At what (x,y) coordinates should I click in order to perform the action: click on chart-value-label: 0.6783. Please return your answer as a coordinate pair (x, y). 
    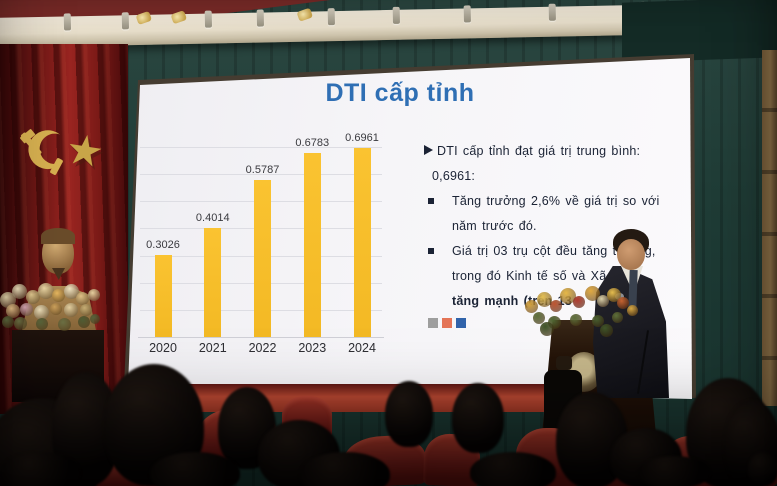
    Looking at the image, I should click on (312, 142).